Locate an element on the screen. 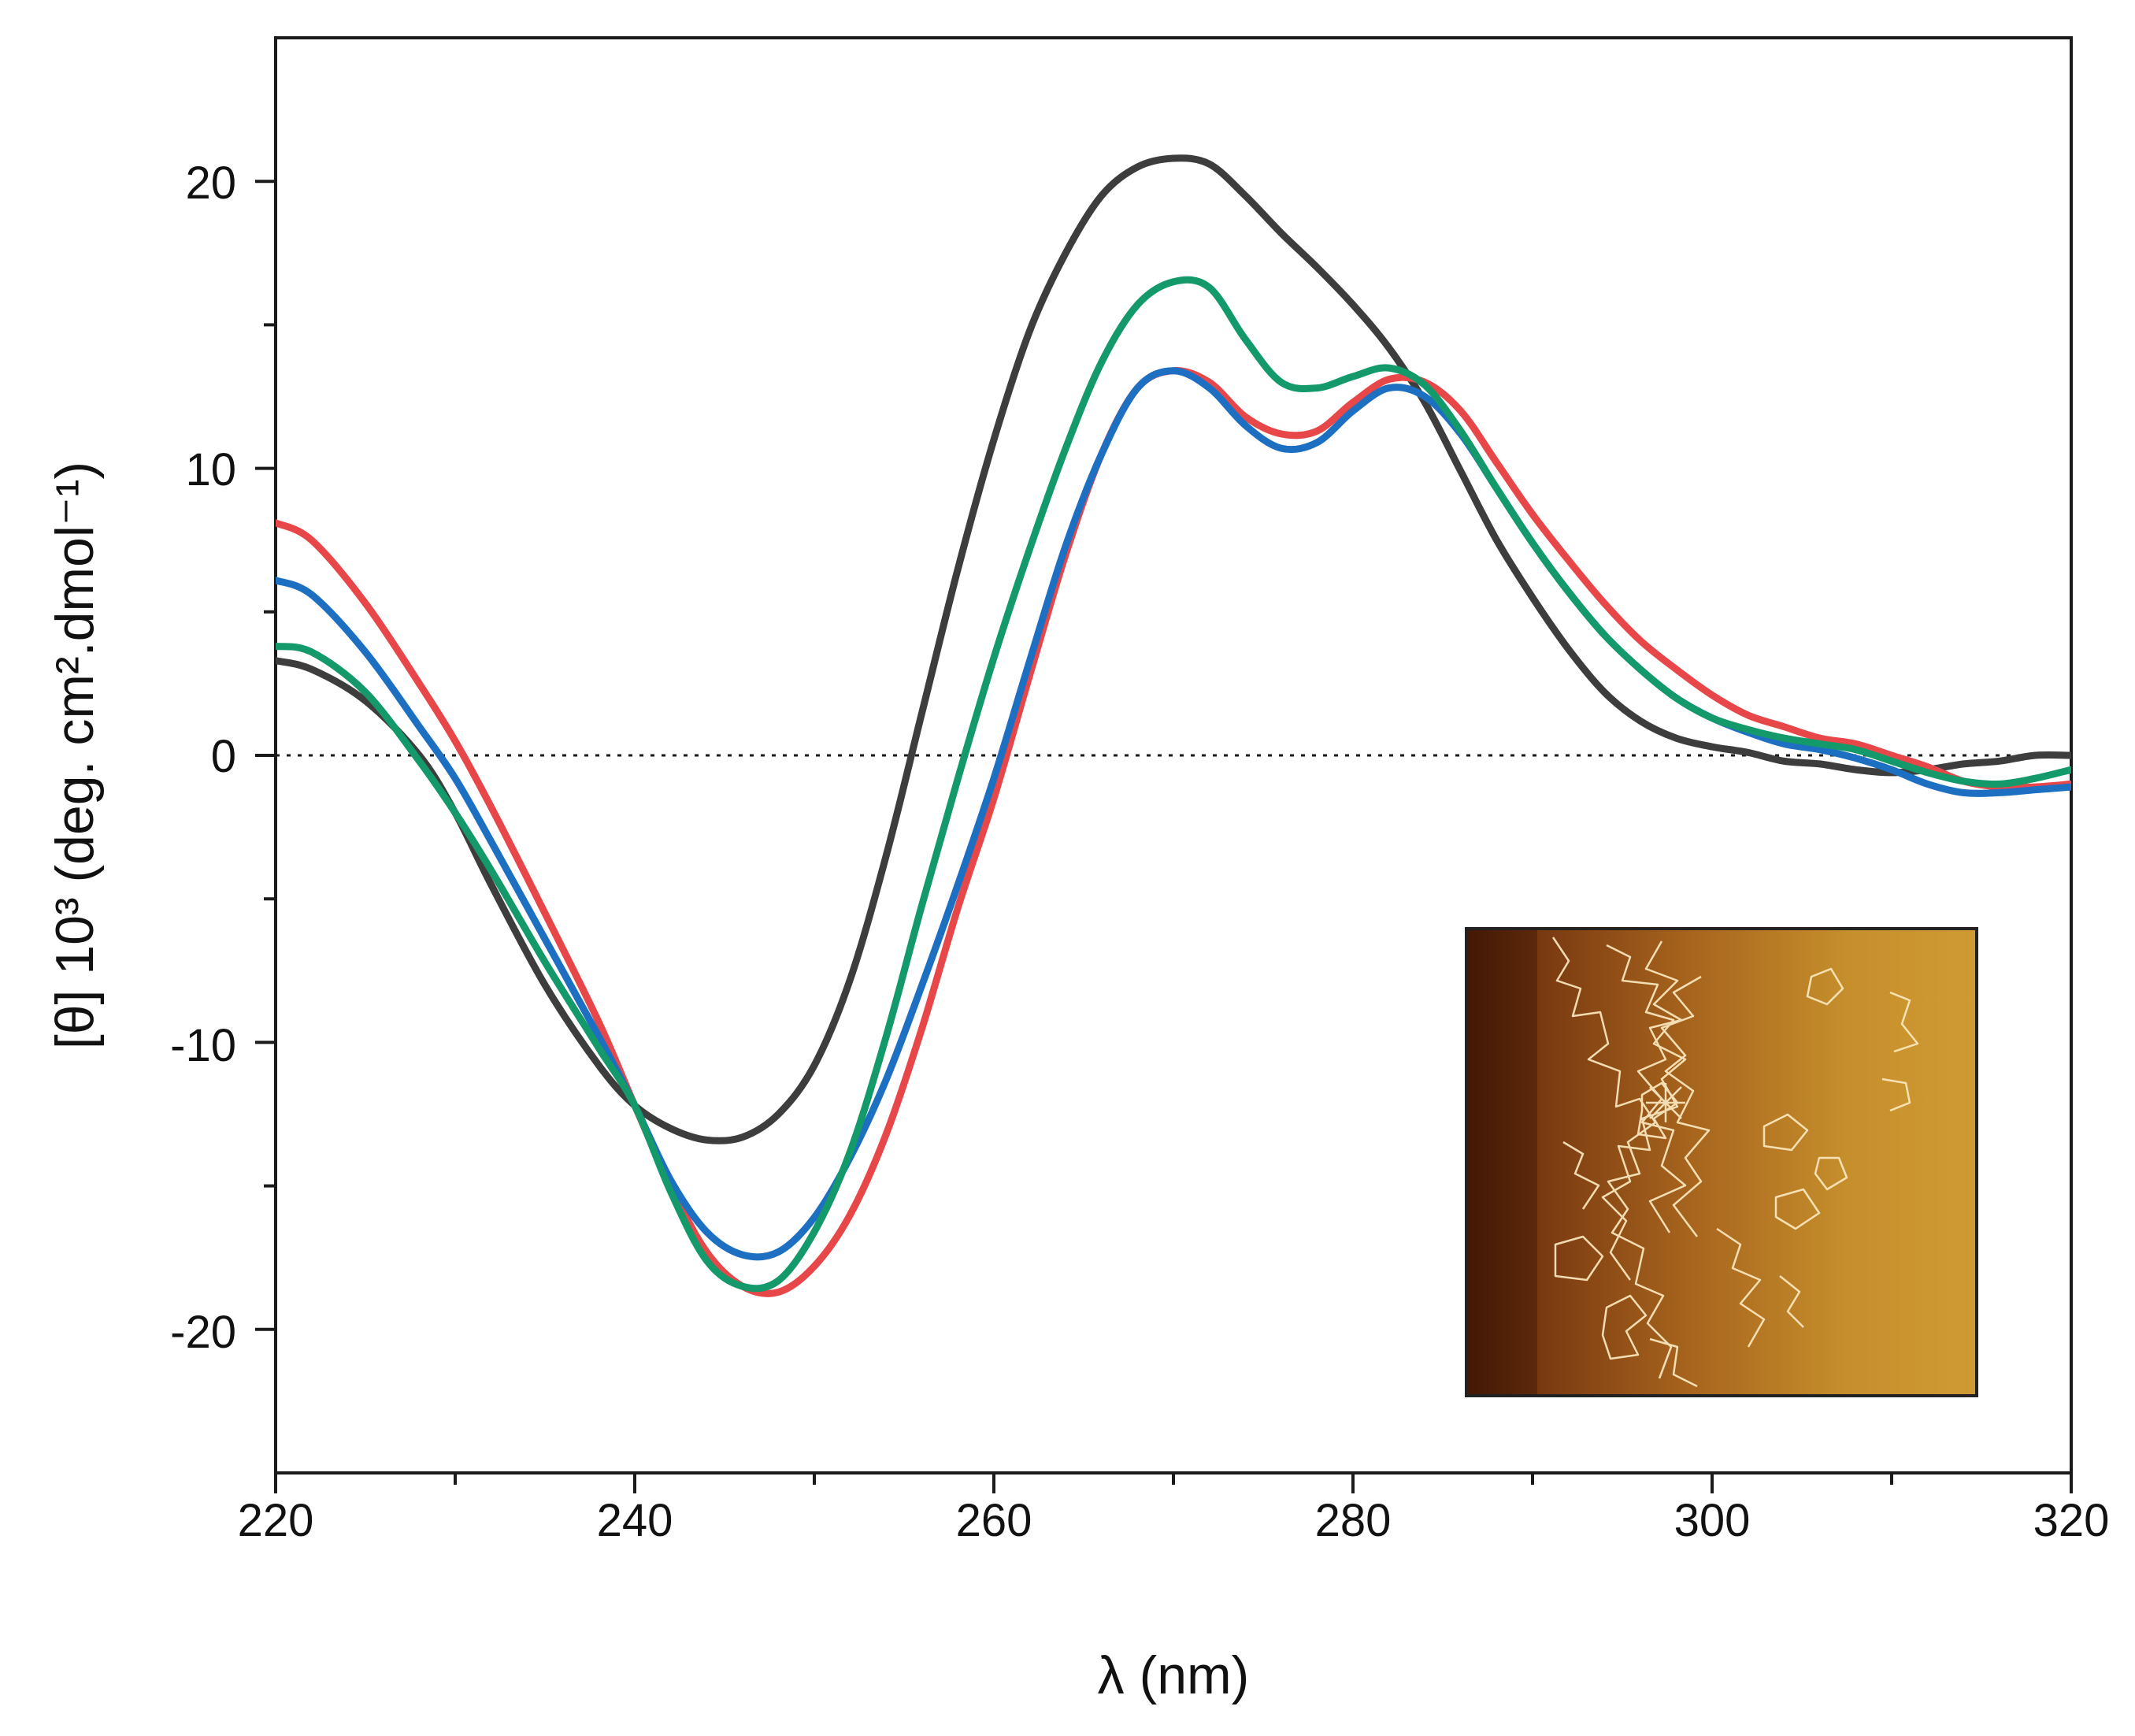 This screenshot has width=2135, height=1736. y-tick-label: -20 is located at coordinates (203, 1332).